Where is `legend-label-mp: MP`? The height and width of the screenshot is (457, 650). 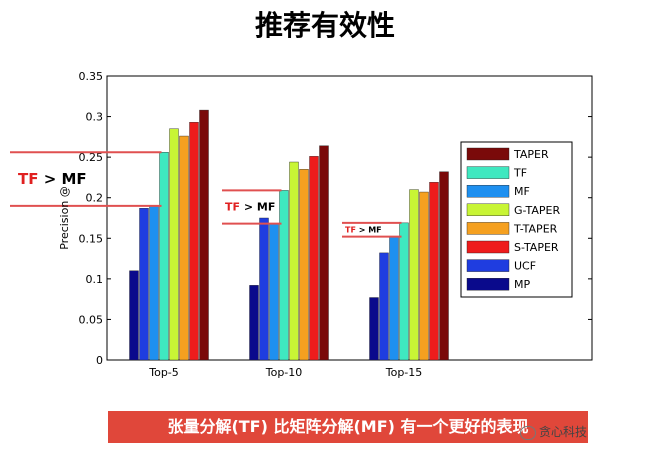
legend-label-mp: MP is located at coordinates (522, 284).